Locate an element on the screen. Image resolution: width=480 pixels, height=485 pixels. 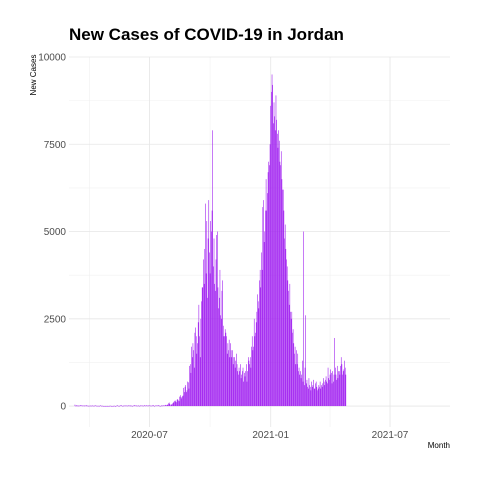
x-tick-label: 2021-01 is located at coordinates (270, 435).